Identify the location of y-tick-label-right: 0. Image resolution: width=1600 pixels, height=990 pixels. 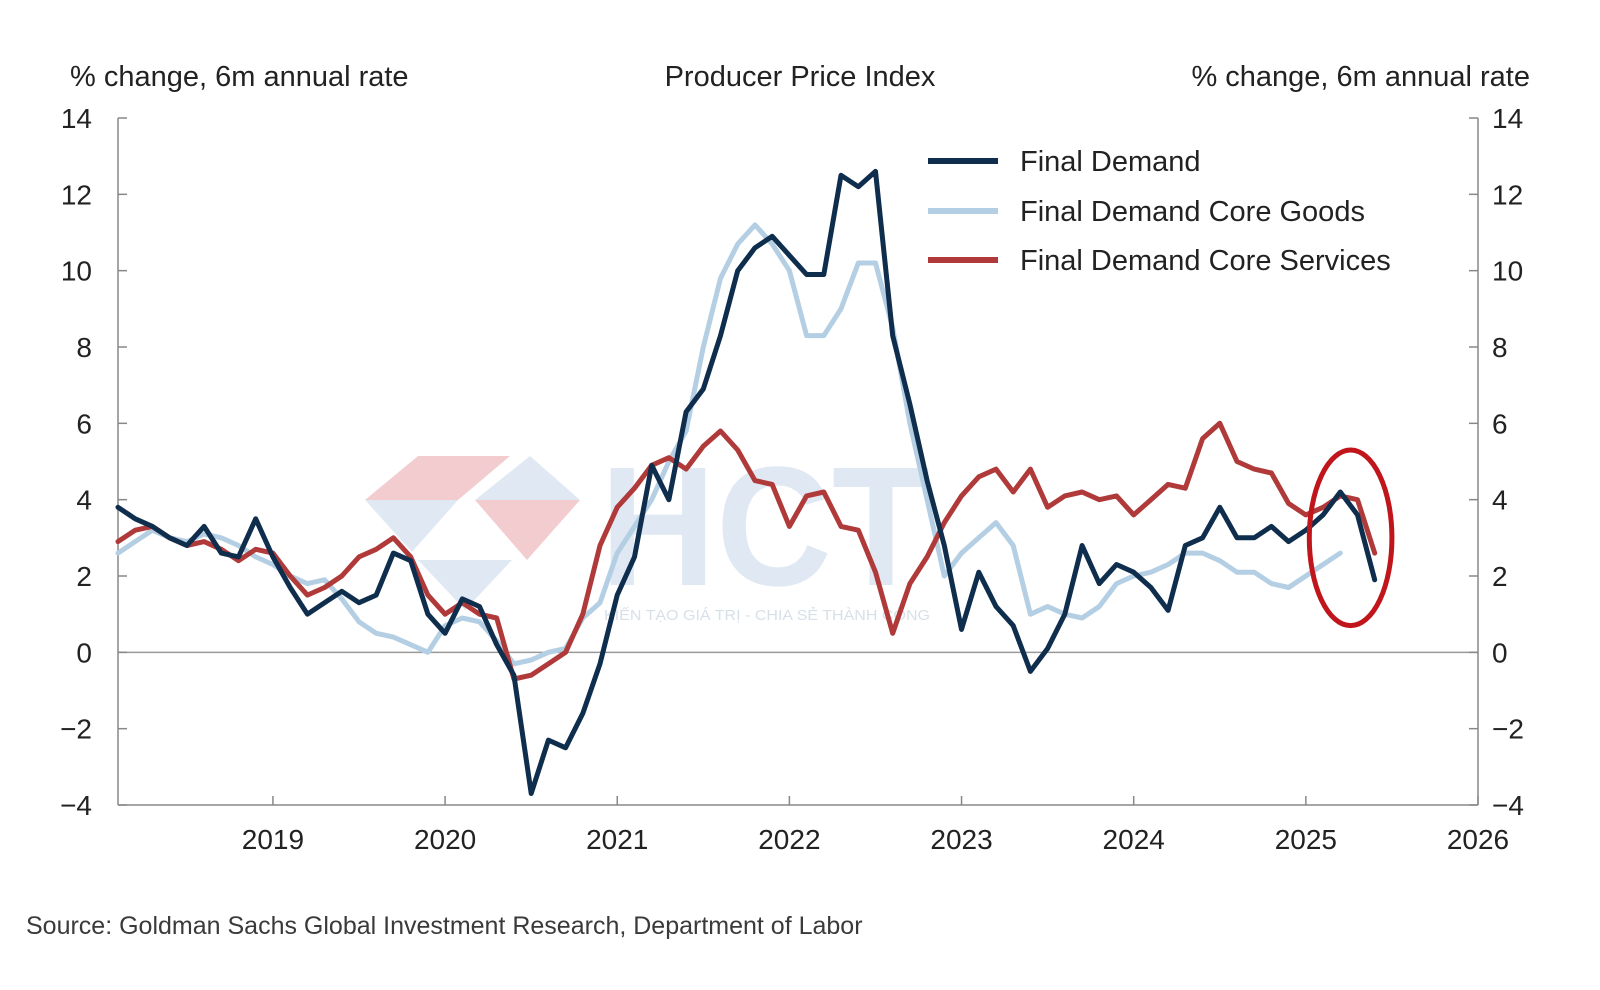
(1500, 652).